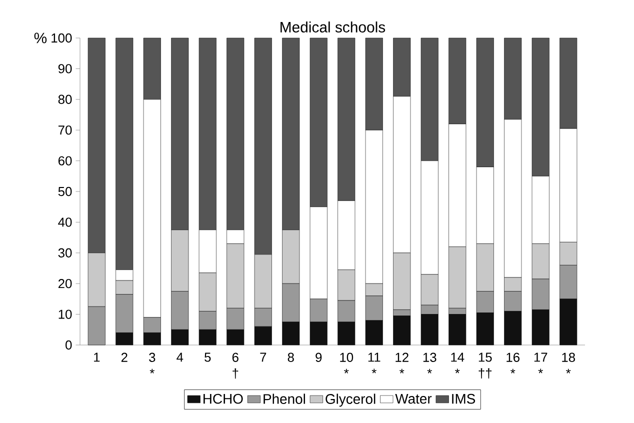 The width and height of the screenshot is (634, 423). I want to click on y-tick-label: 10, so click(65, 314).